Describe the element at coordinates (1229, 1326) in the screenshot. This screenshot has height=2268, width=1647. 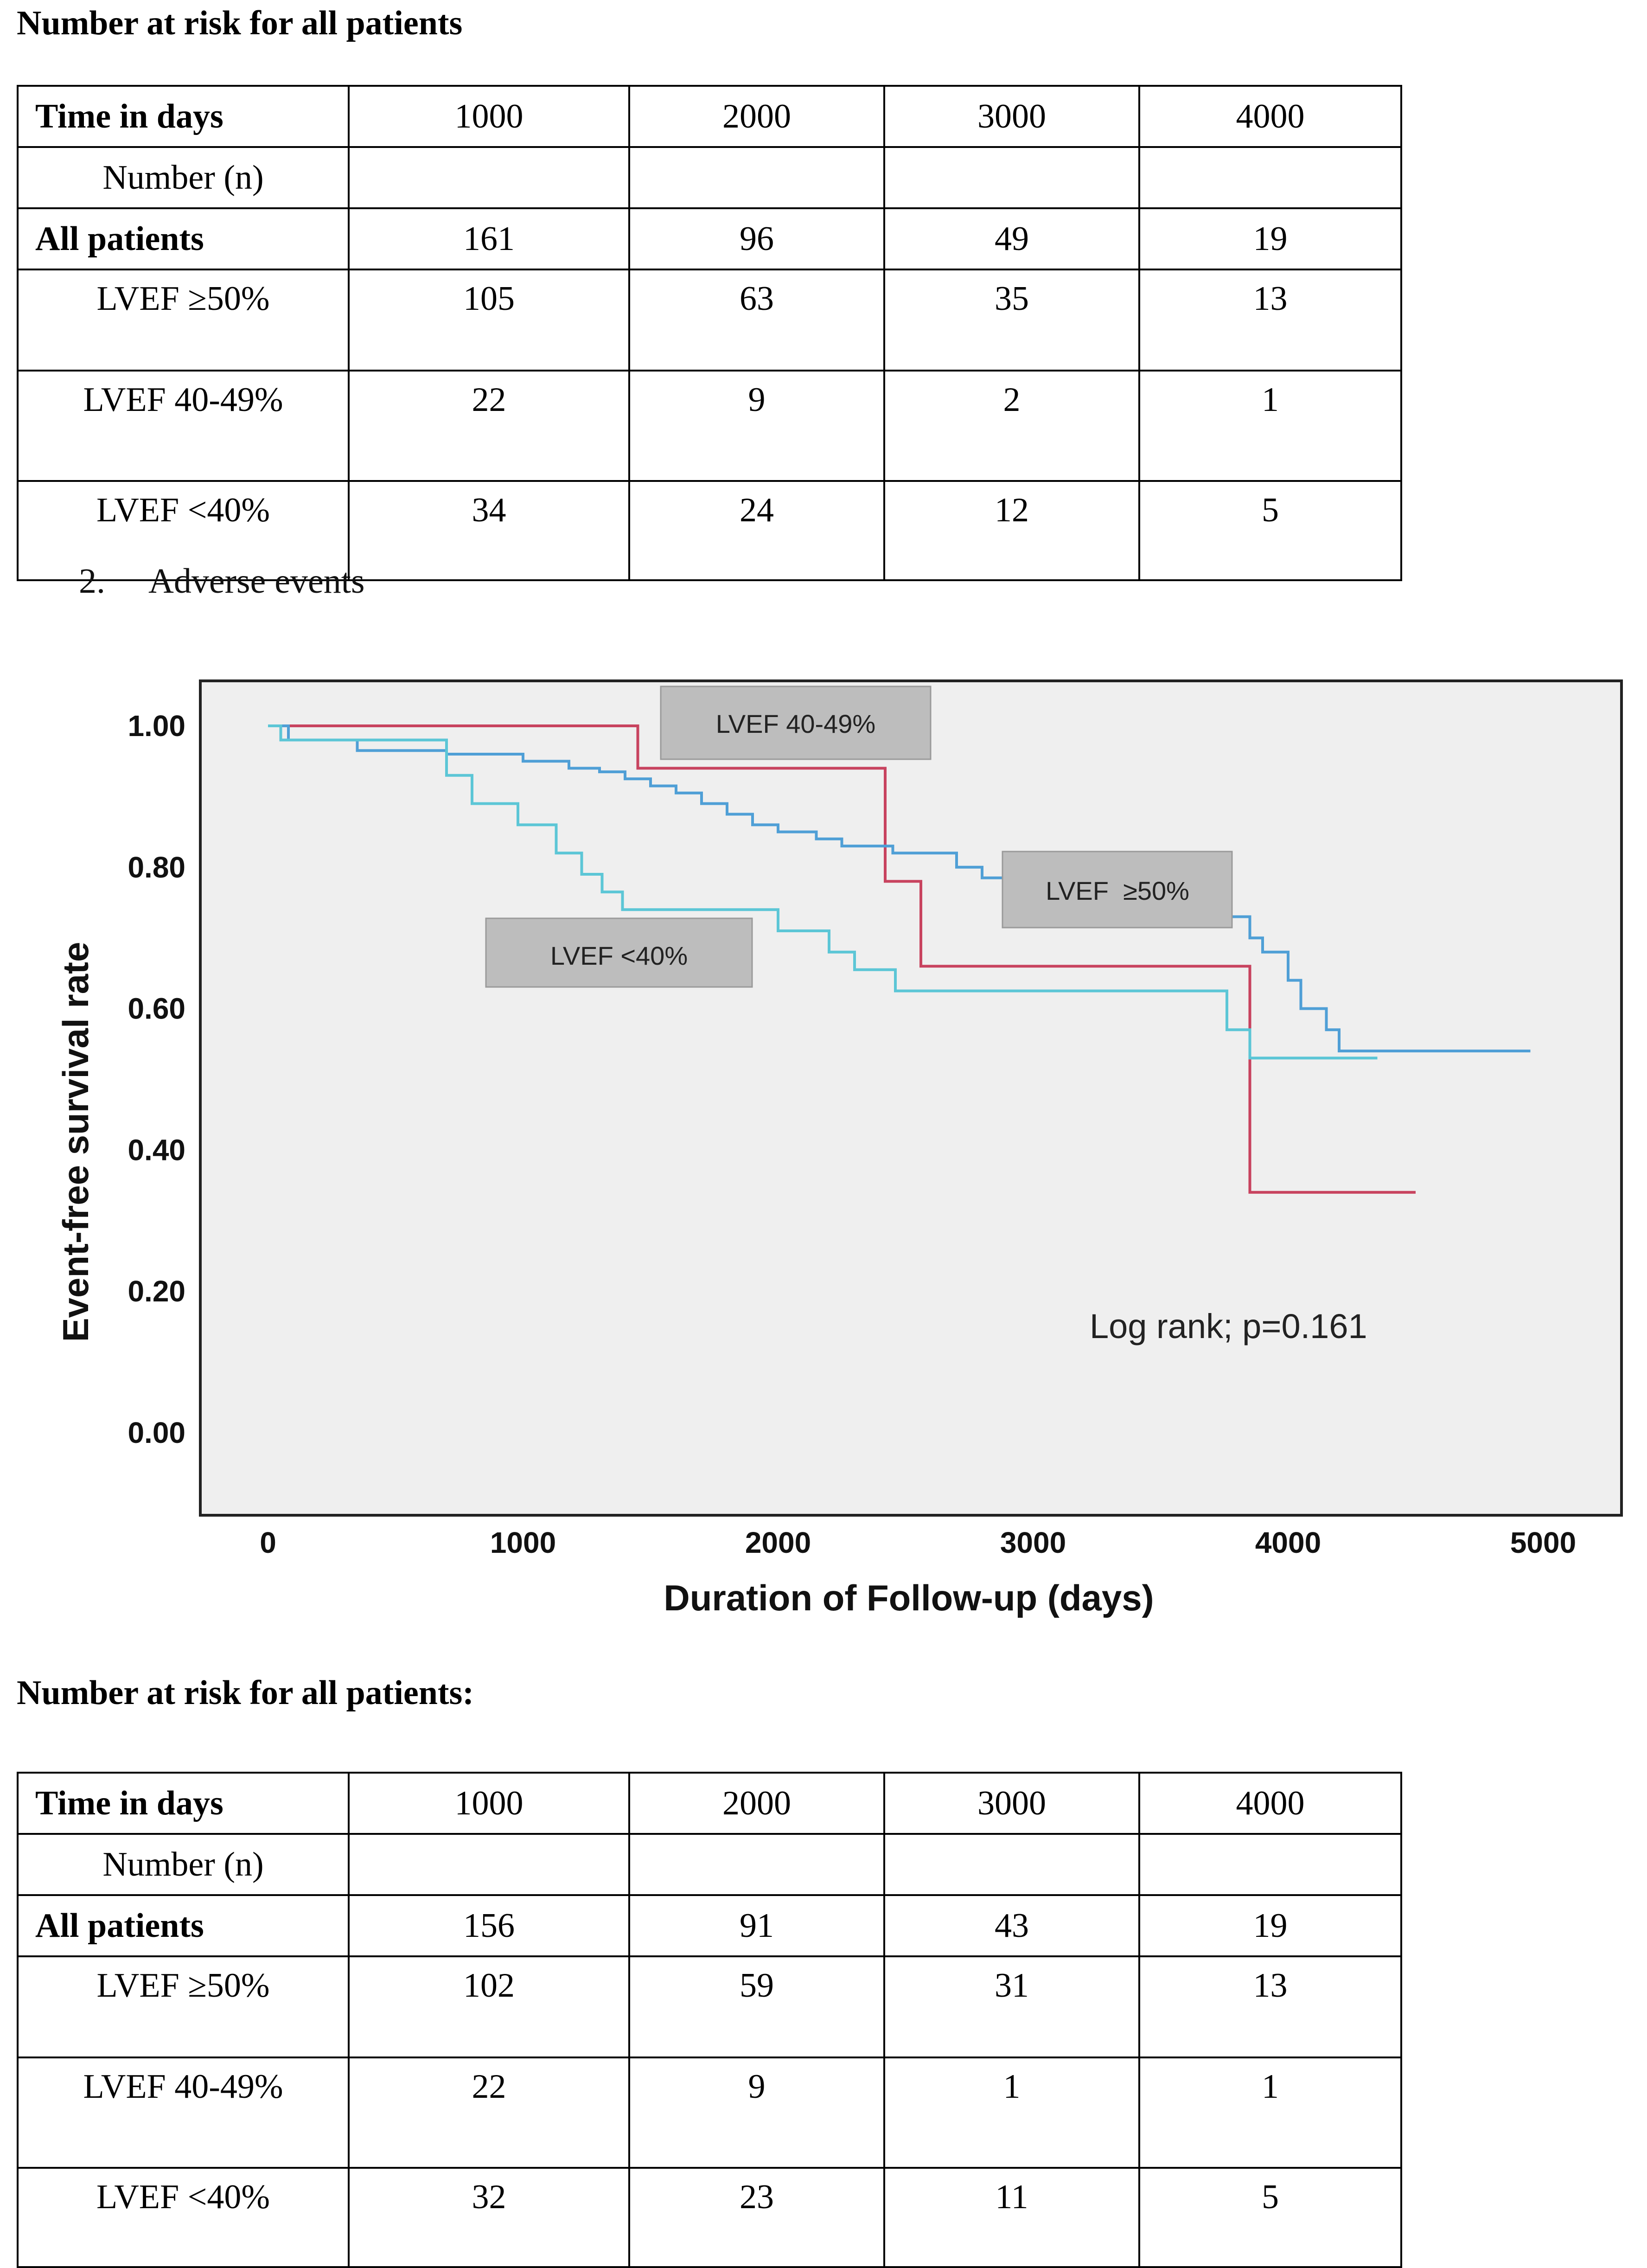
I see `log-rank-annotation: Log rank; p=0.161` at that location.